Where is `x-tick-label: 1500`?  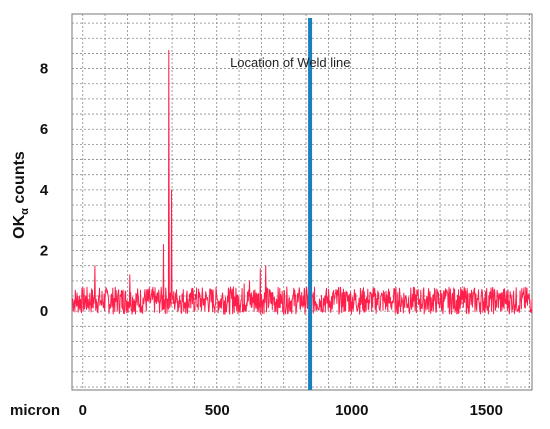
x-tick-label: 1500 is located at coordinates (486, 410).